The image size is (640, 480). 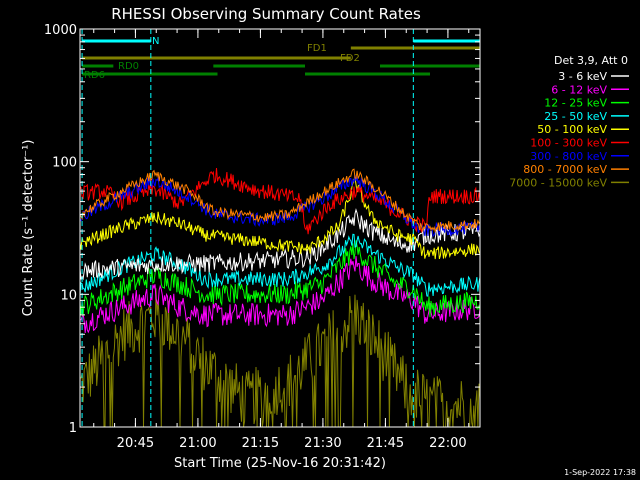 I want to click on x-tick-label: 21:30, so click(x=322, y=443).